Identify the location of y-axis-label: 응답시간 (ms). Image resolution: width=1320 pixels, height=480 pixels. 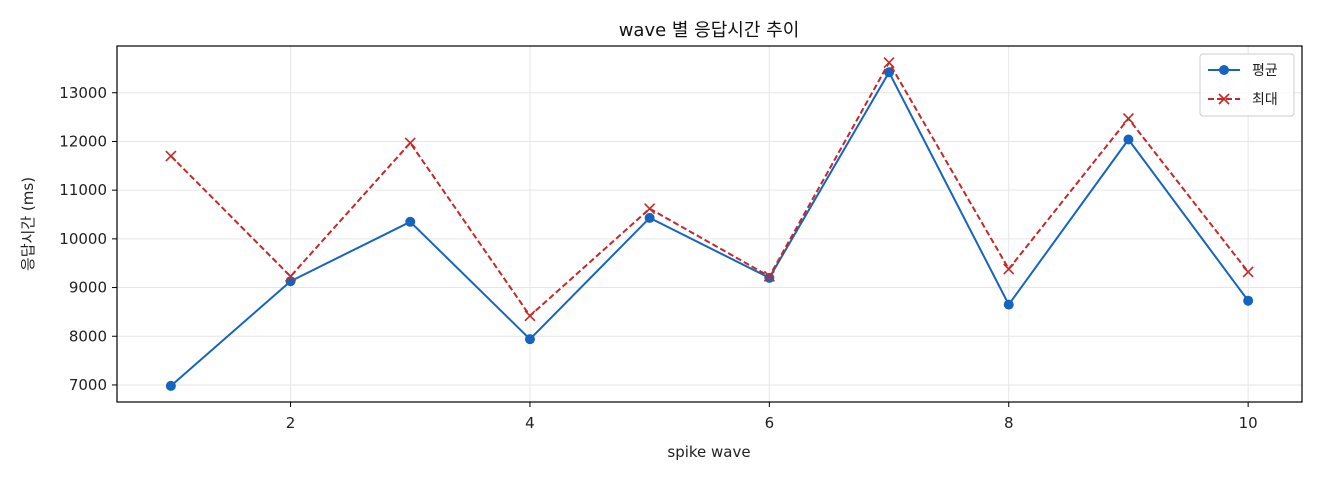
(28, 224).